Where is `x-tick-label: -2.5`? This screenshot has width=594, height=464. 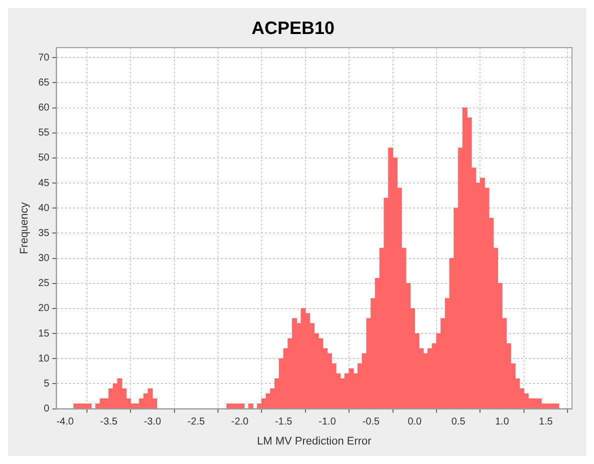
x-tick-label: -2.5 is located at coordinates (197, 422).